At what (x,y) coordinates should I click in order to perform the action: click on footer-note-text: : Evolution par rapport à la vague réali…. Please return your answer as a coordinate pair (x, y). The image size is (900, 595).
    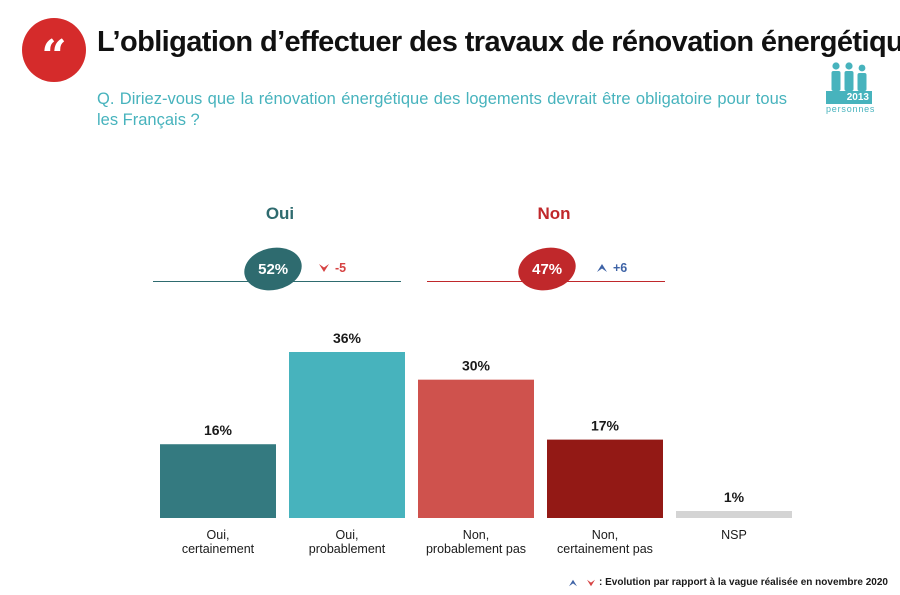
    Looking at the image, I should click on (743, 582).